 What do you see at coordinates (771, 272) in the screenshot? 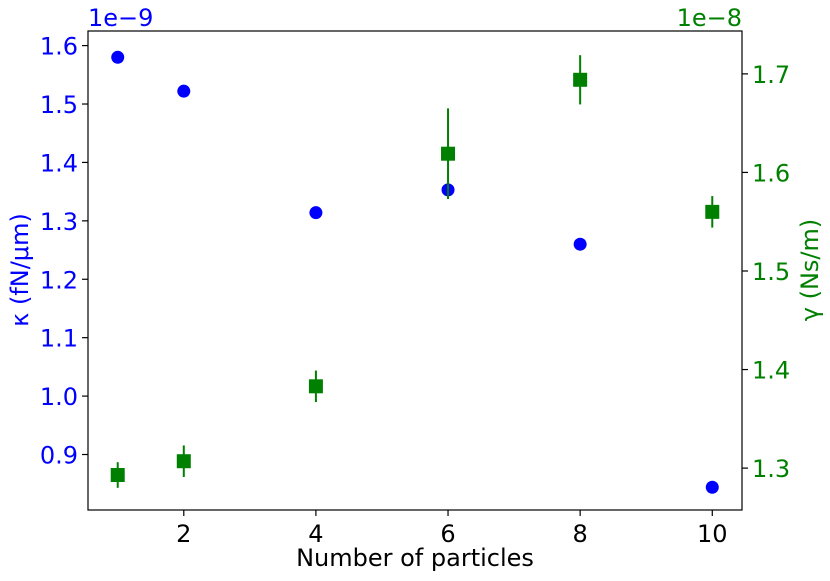
I see `right-y-tick-label: 1.5` at bounding box center [771, 272].